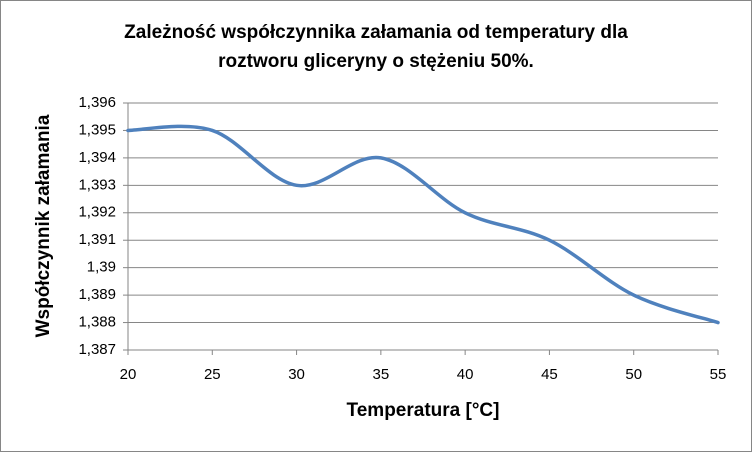 Image resolution: width=752 pixels, height=452 pixels. I want to click on x-tick-label: 55, so click(718, 374).